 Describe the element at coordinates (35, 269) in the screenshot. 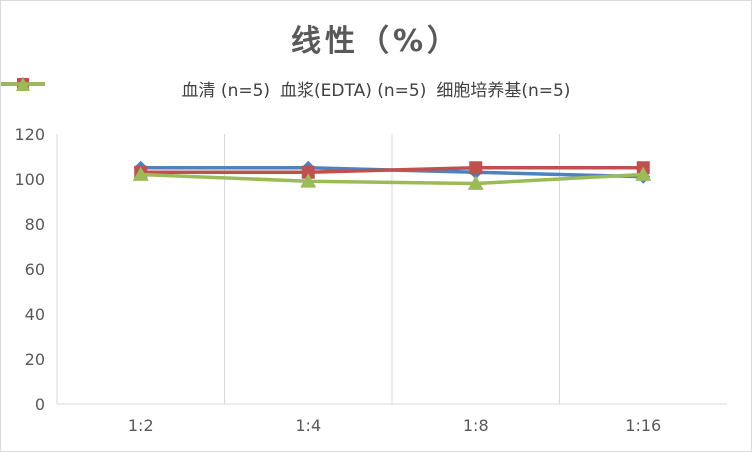

I see `y-tick-label: 60` at that location.